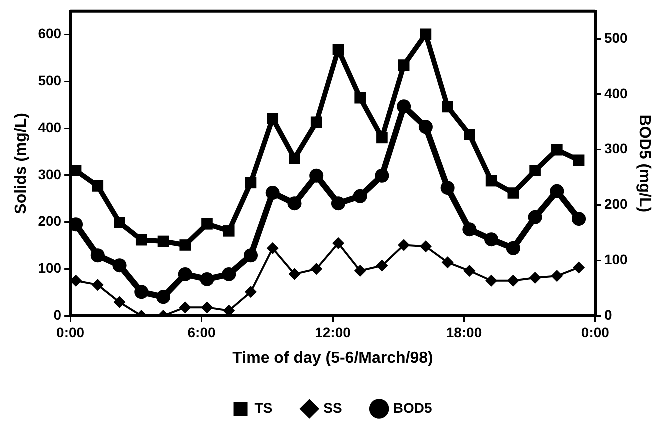  Describe the element at coordinates (333, 332) in the screenshot. I see `x-tick-label: 12:00` at that location.